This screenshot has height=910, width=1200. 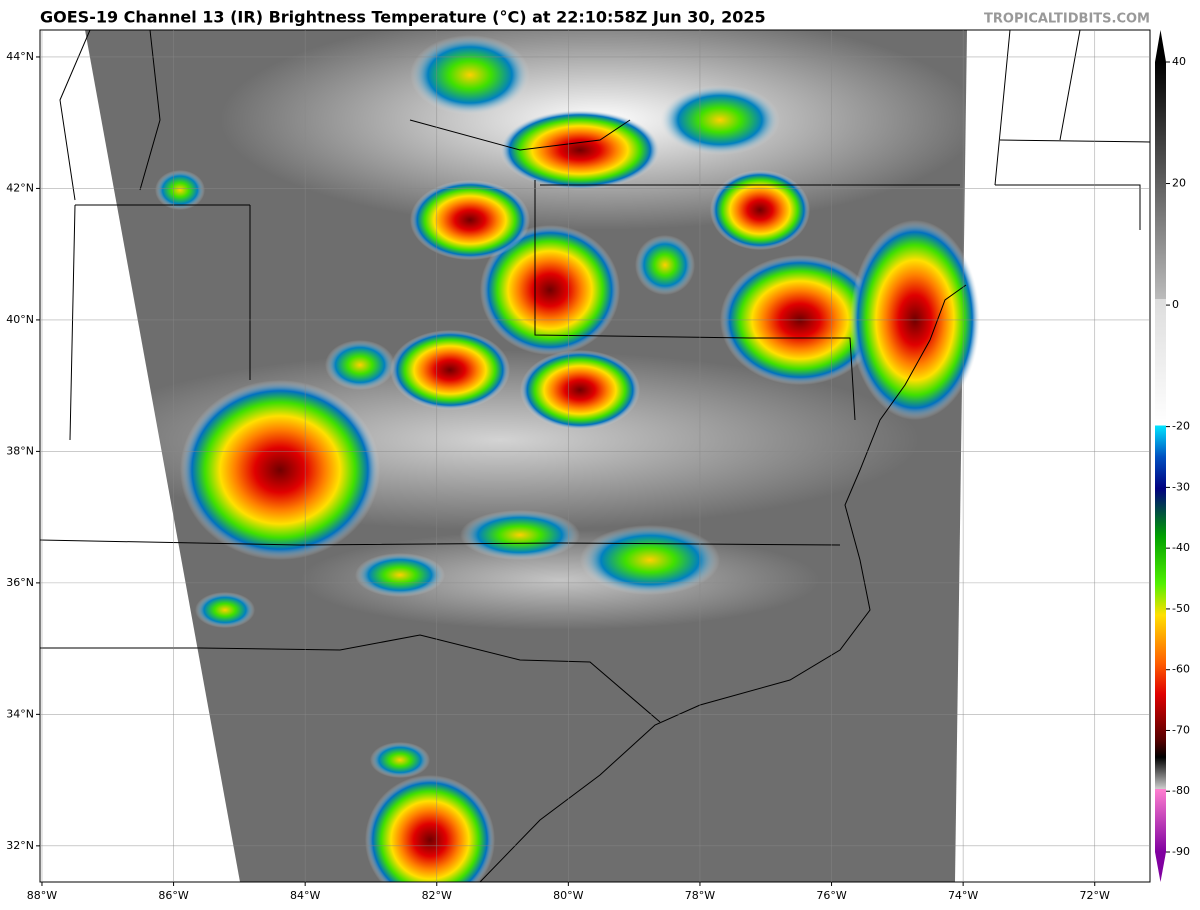 I want to click on colorbar-label: 40, so click(x=1179, y=61).